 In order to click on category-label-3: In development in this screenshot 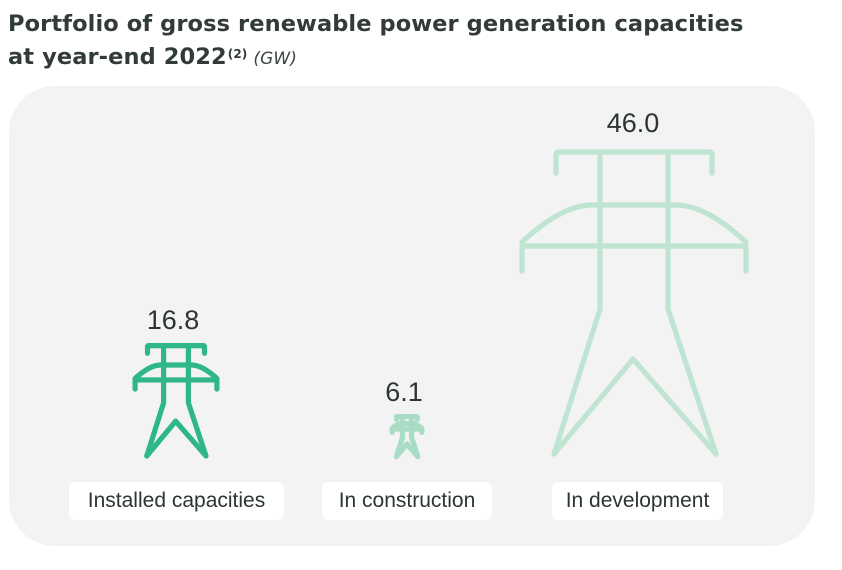, I will do `click(637, 501)`.